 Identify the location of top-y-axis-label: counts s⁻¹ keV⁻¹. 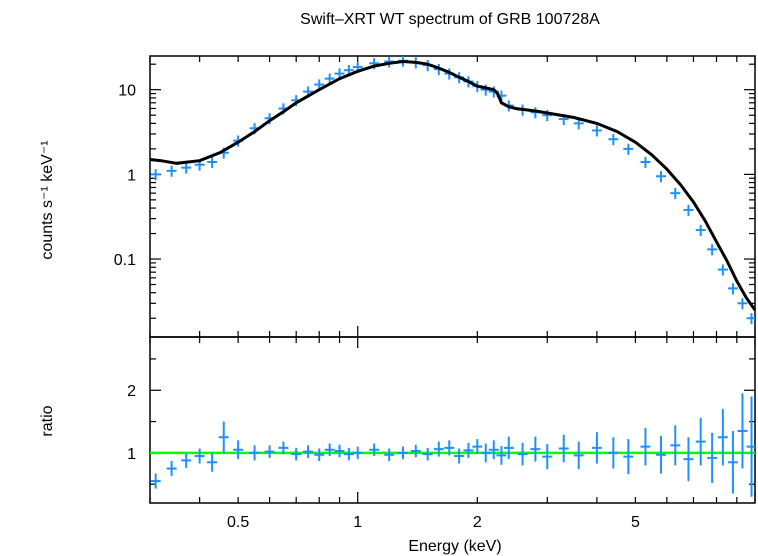
(47, 199).